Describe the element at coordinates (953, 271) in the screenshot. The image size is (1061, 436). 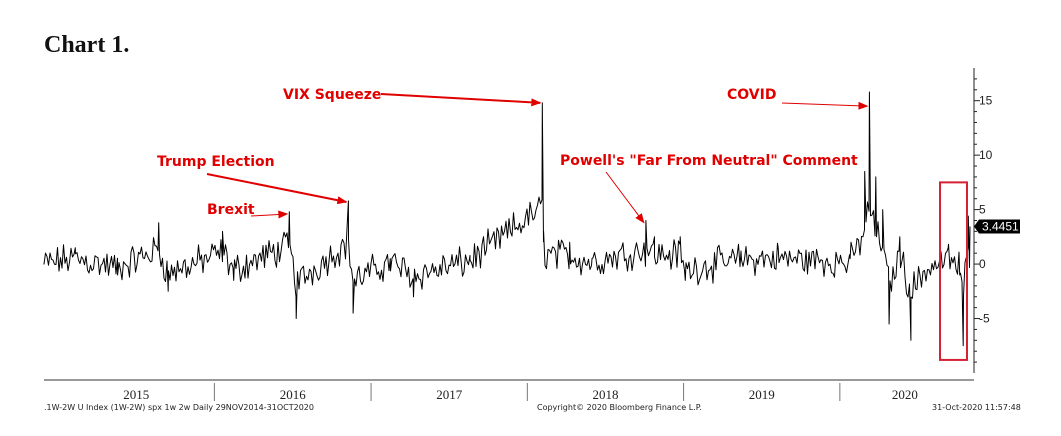
I see `highlight-box` at that location.